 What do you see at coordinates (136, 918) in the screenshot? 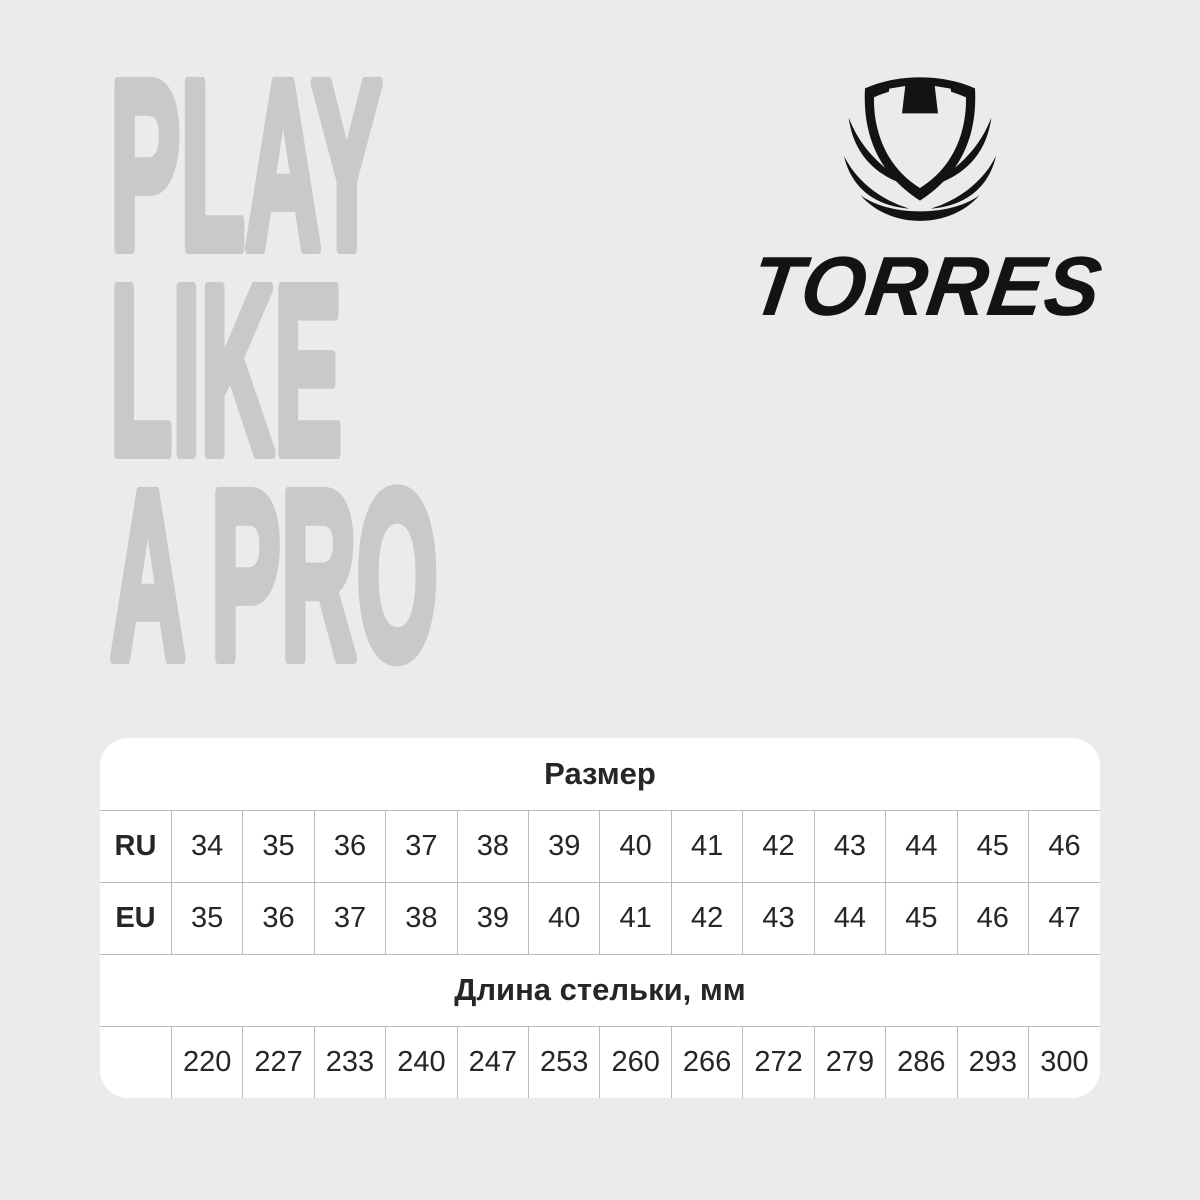
I see `row-label-eu: EU` at bounding box center [136, 918].